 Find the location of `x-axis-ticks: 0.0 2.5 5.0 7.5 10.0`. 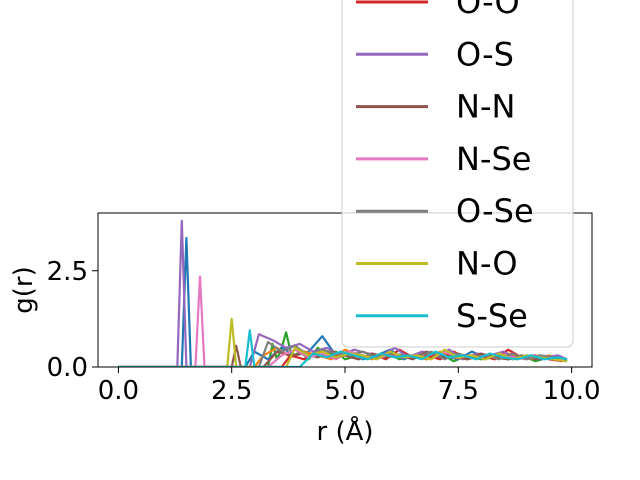

x-axis-ticks: 0.0 2.5 5.0 7.5 10.0 is located at coordinates (349, 386).